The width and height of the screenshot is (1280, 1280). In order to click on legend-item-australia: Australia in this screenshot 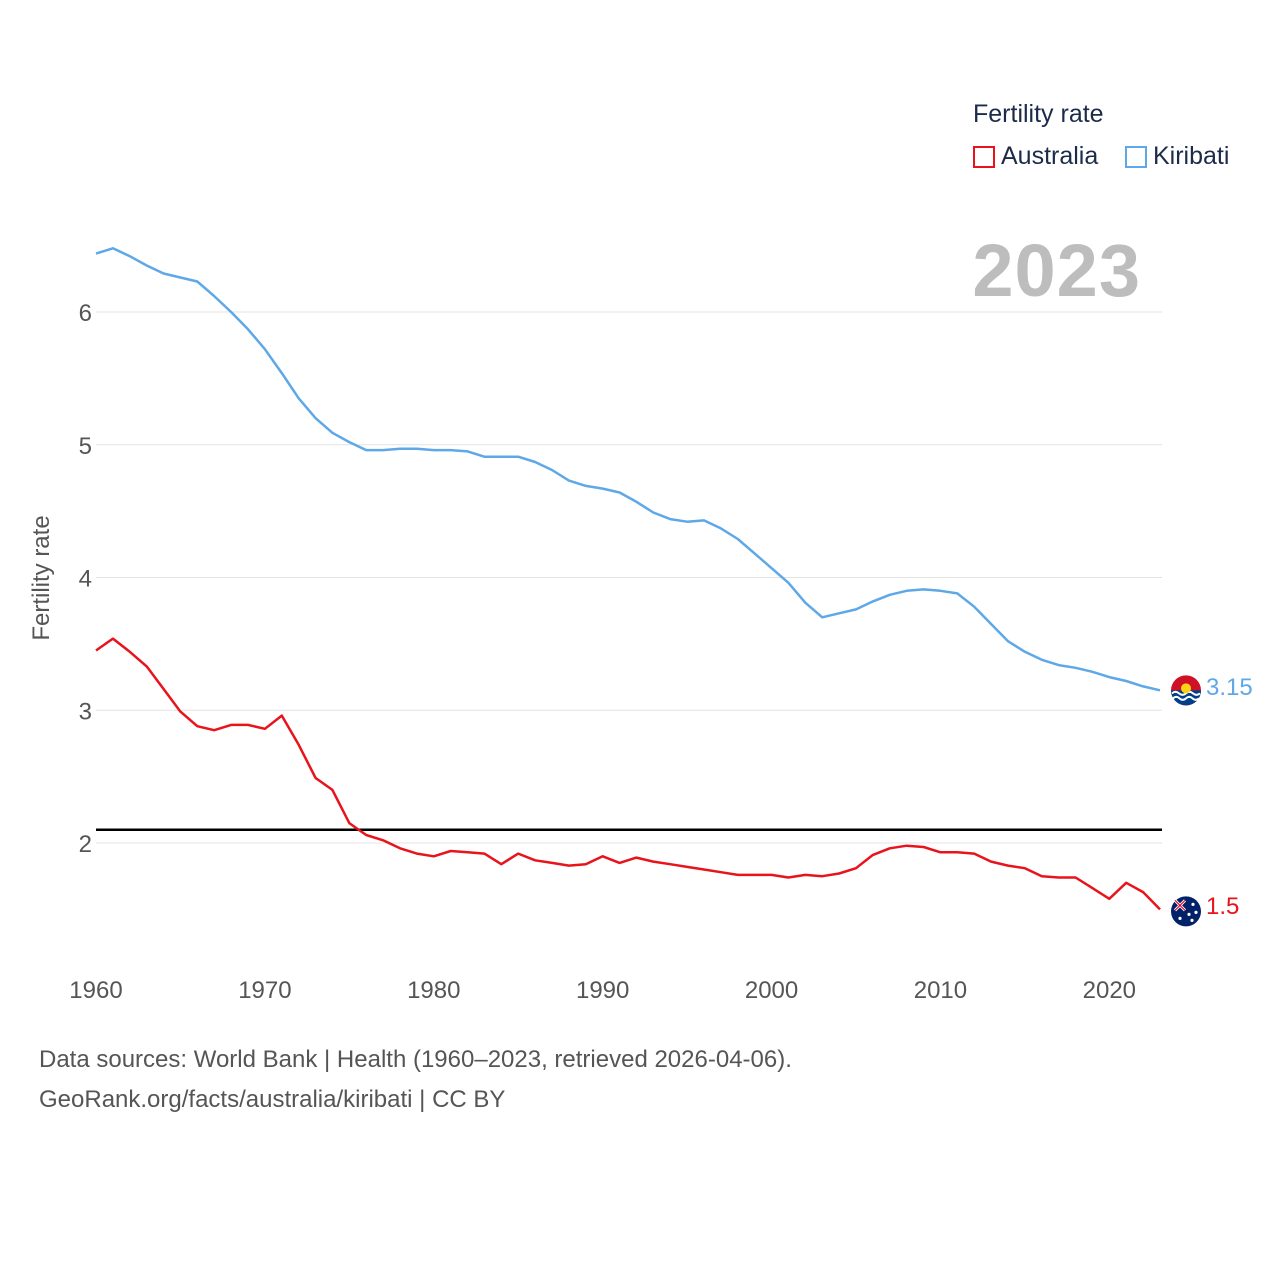, I will do `click(1035, 156)`.